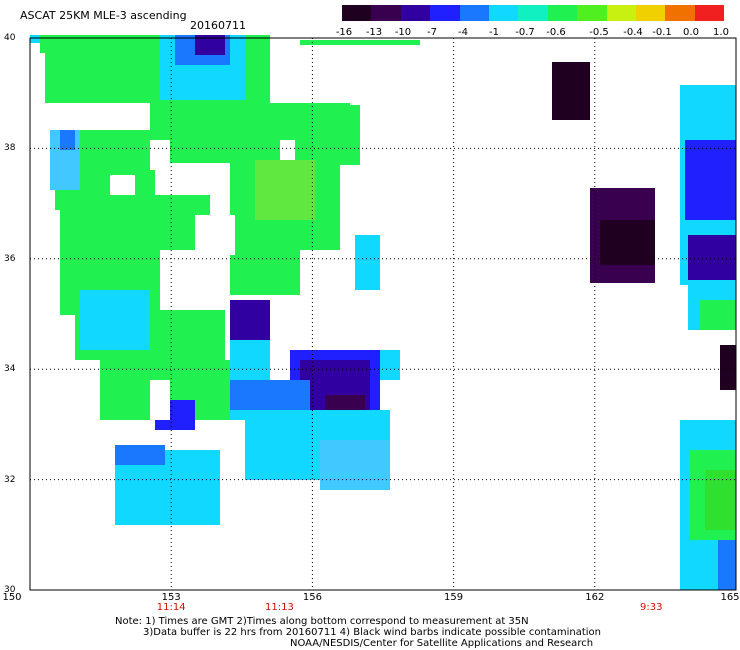 This screenshot has height=650, width=740. Describe the element at coordinates (595, 597) in the screenshot. I see `longitude-label: 162` at that location.